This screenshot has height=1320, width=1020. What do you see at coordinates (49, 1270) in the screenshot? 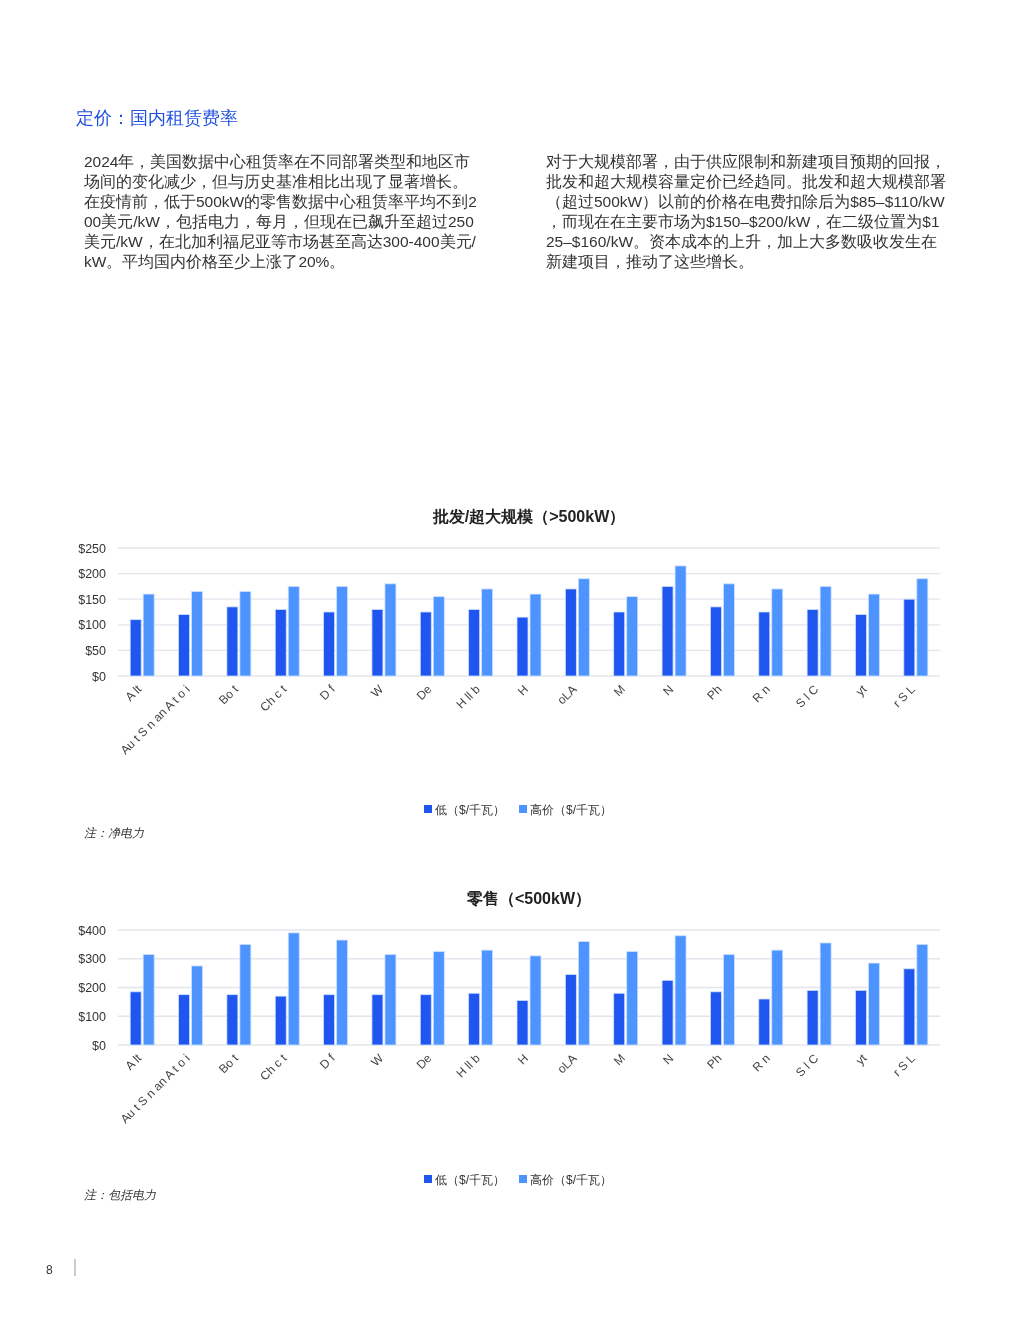
I see `text: 8` at bounding box center [49, 1270].